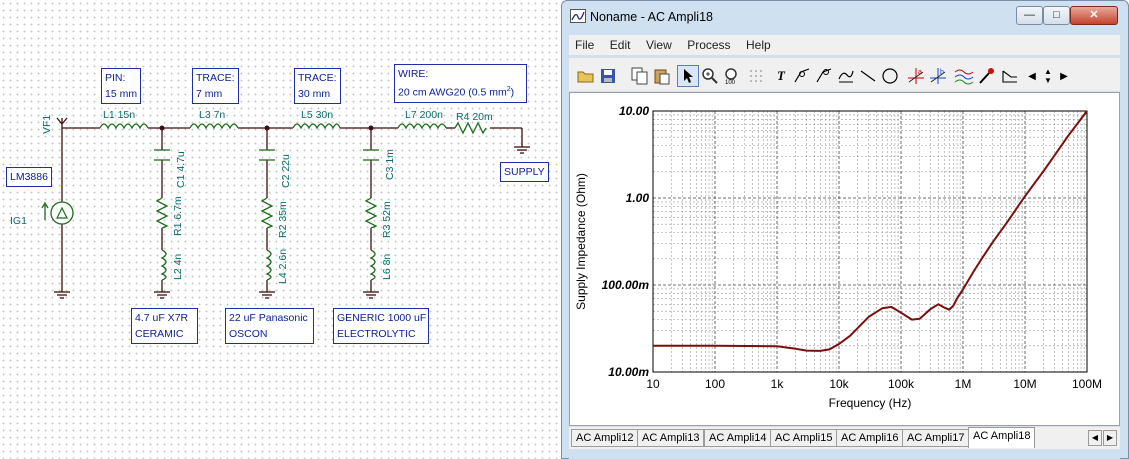 The height and width of the screenshot is (459, 1129). Describe the element at coordinates (844, 454) in the screenshot. I see `window-bottom-edge` at that location.